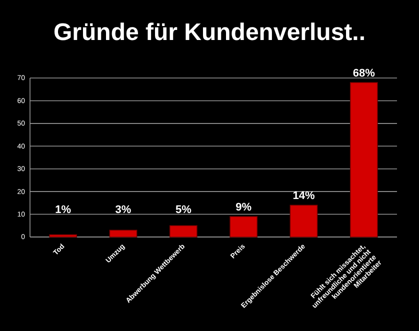 This screenshot has height=331, width=419. I want to click on data-label: 1%, so click(63, 210).